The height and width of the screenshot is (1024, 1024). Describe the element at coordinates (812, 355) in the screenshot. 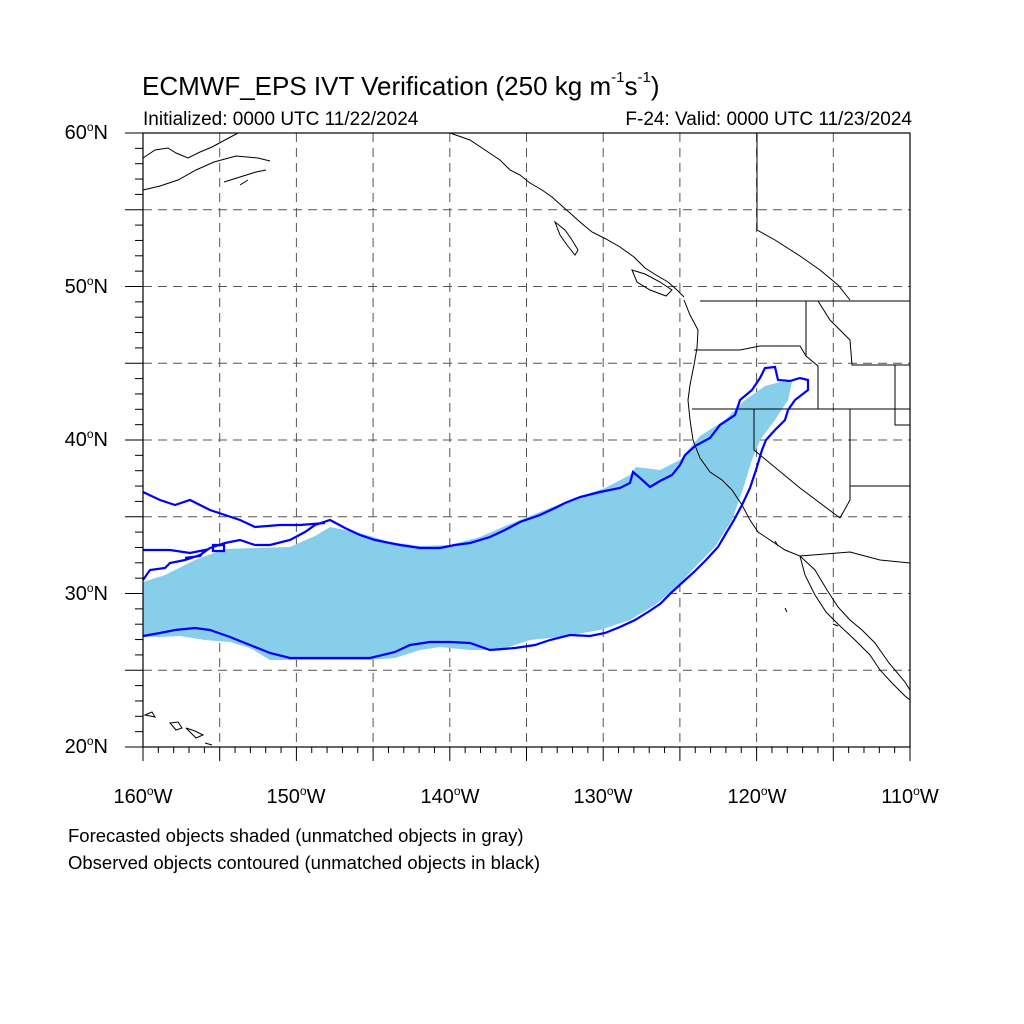

I see `idaho-border` at that location.